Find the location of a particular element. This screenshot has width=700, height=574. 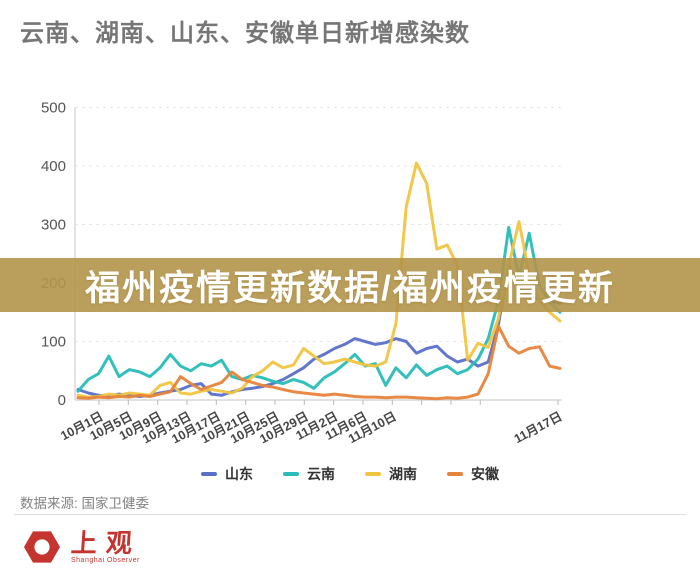

legend-label: 安徽 is located at coordinates (485, 474).